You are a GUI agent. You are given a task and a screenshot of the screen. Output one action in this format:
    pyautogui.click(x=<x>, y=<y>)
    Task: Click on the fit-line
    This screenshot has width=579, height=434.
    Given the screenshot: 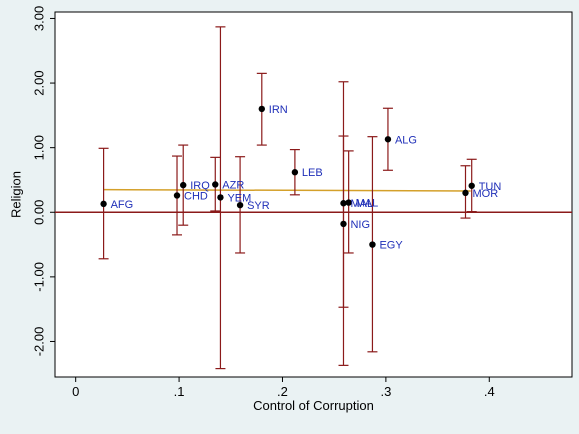 What is the action you would take?
    pyautogui.click(x=287, y=190)
    